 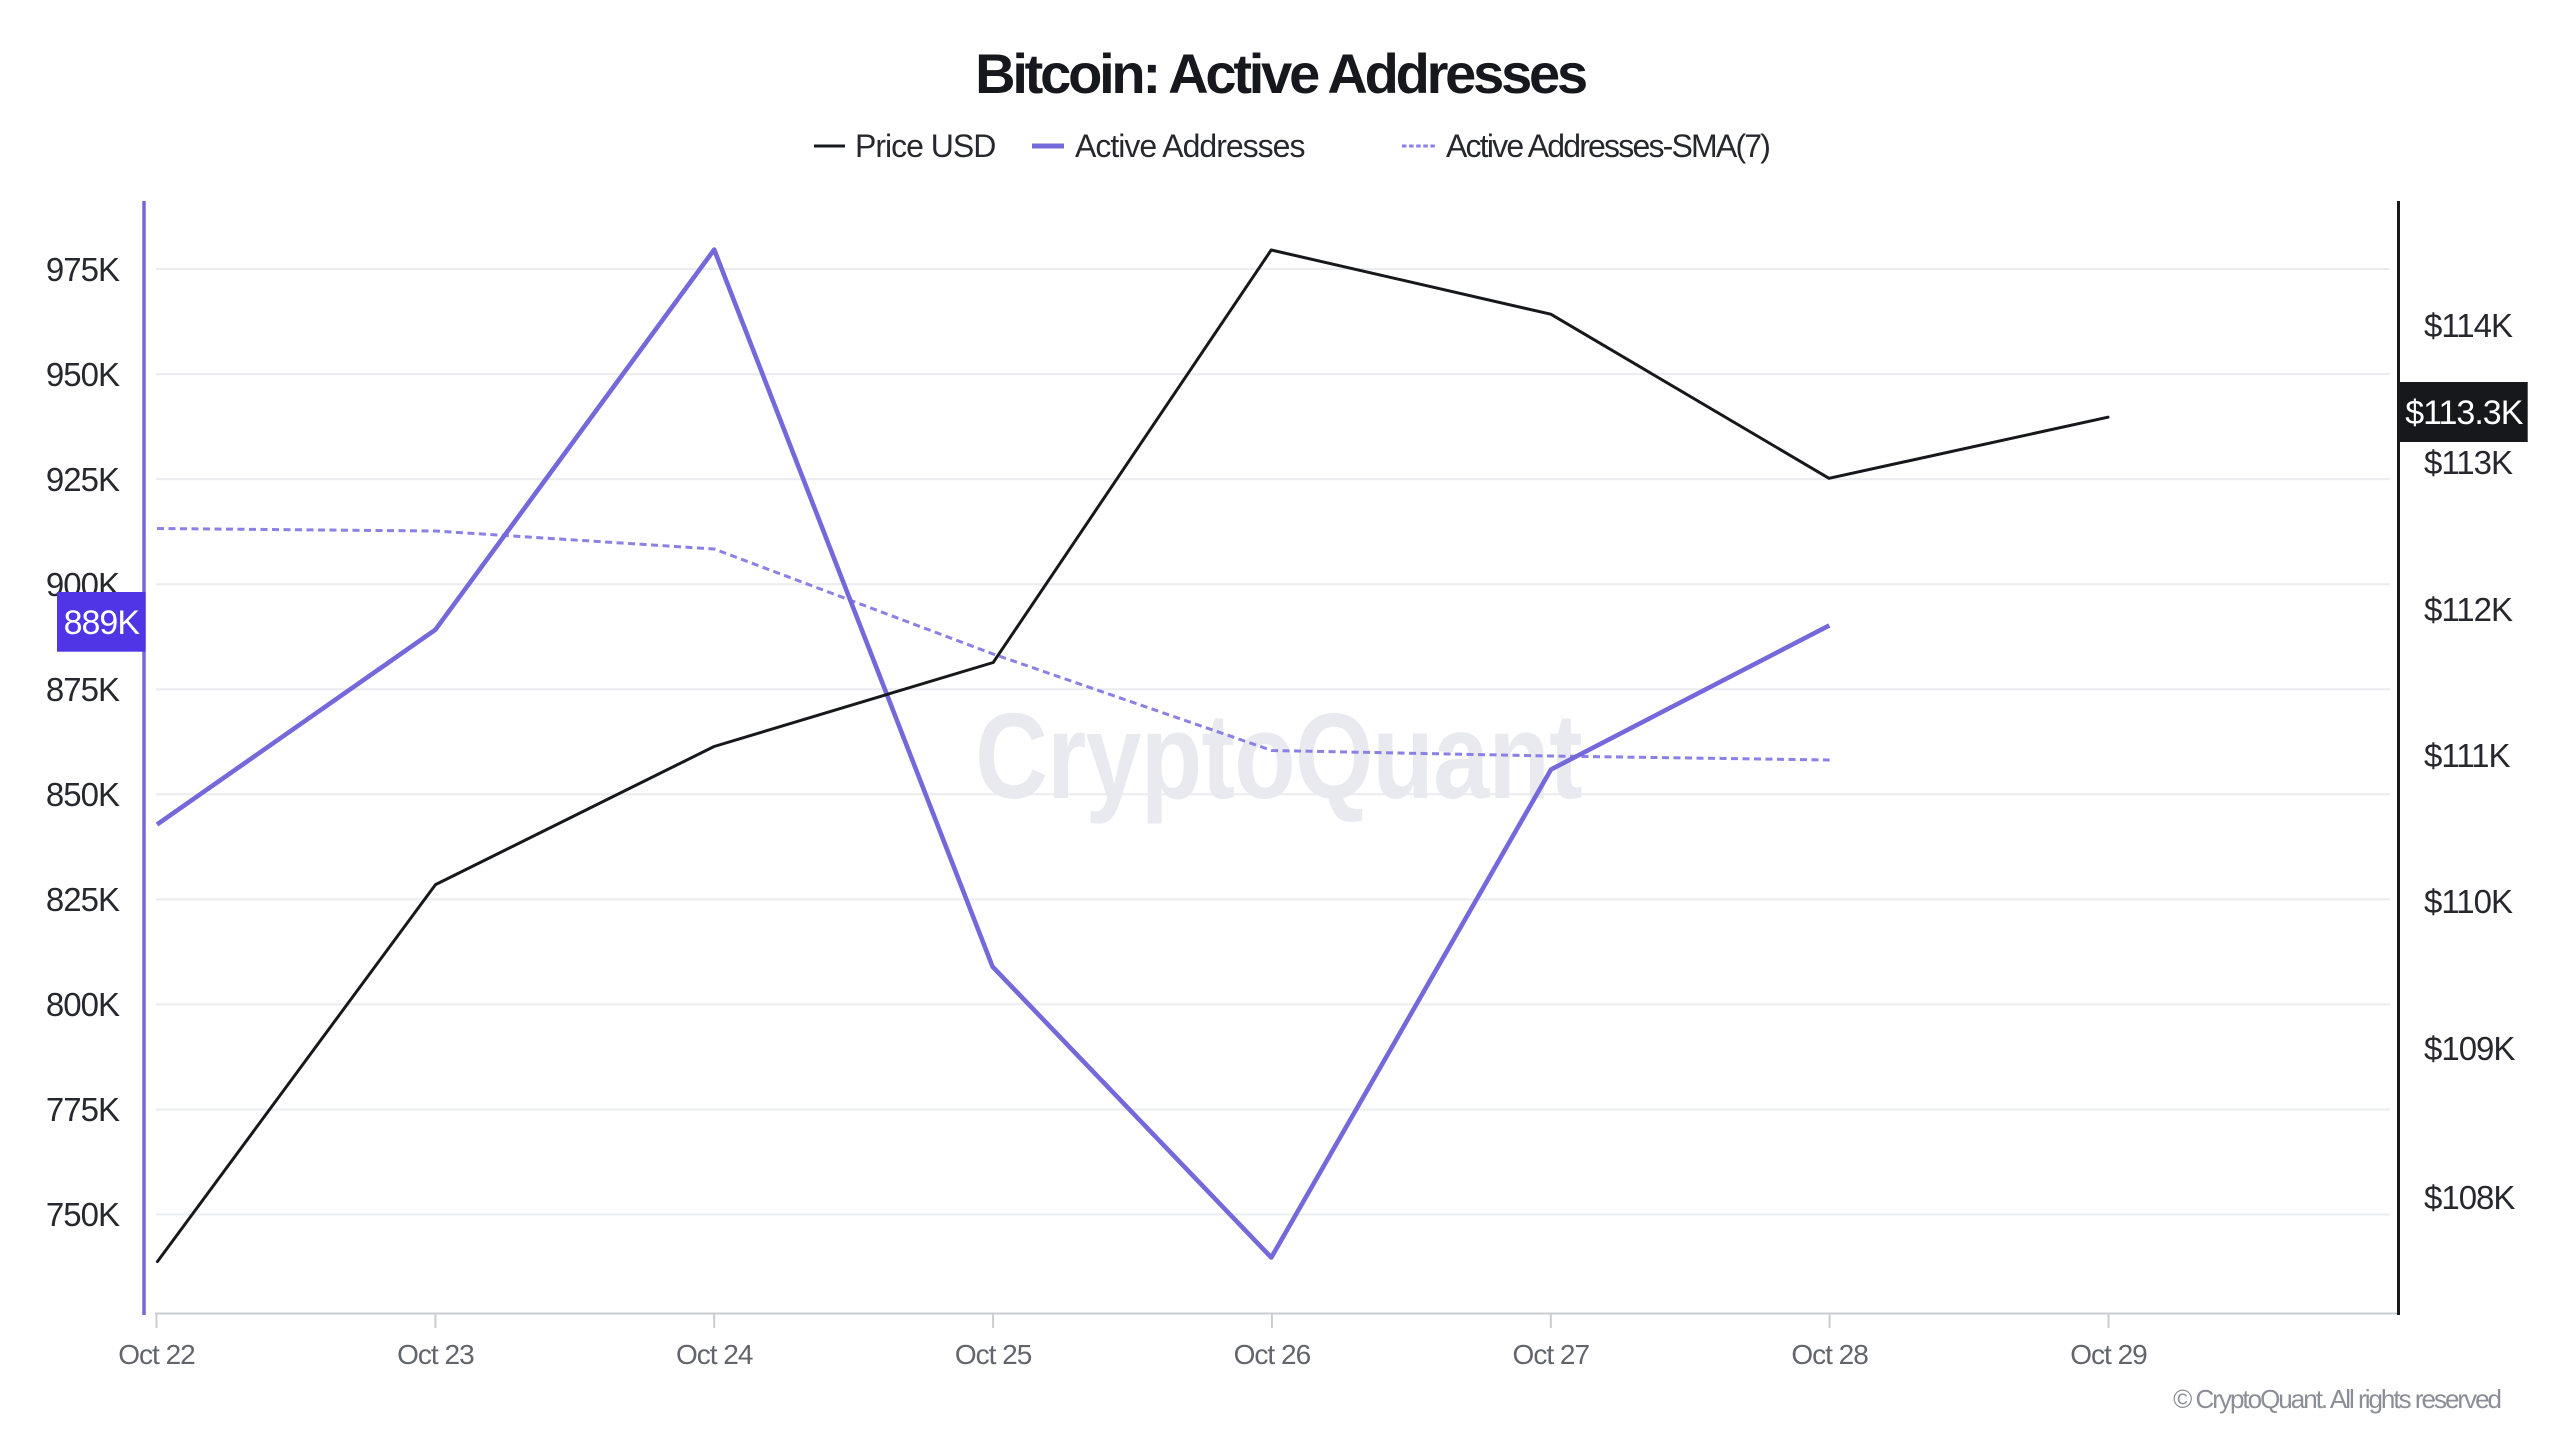 I want to click on svg-text: $109K, so click(x=2469, y=1048).